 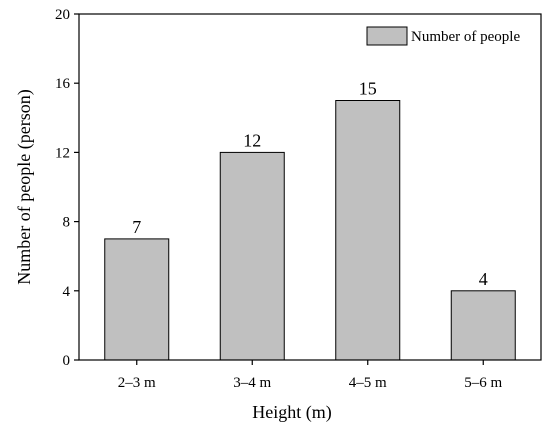 I want to click on x-tick-label: 5–6 m, so click(x=483, y=383).